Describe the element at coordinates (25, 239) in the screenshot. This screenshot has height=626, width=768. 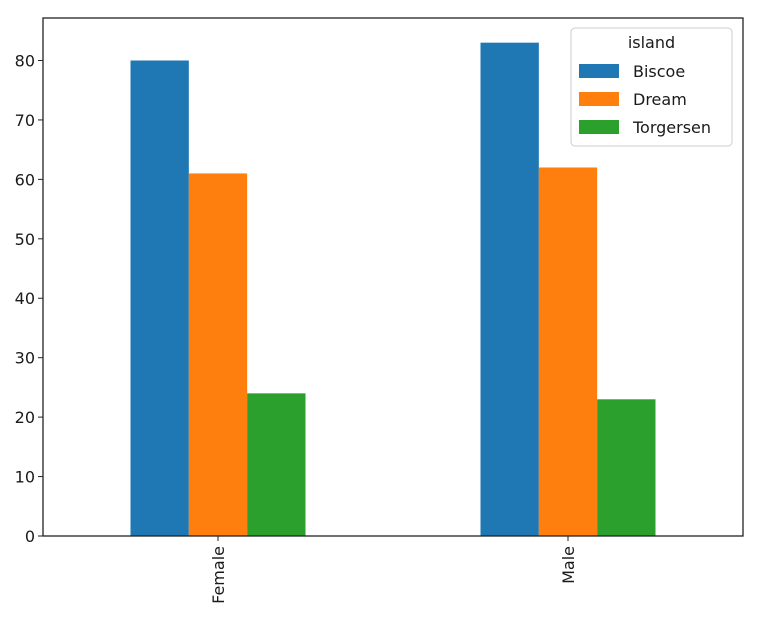
I see `y-tick-label: 50` at that location.